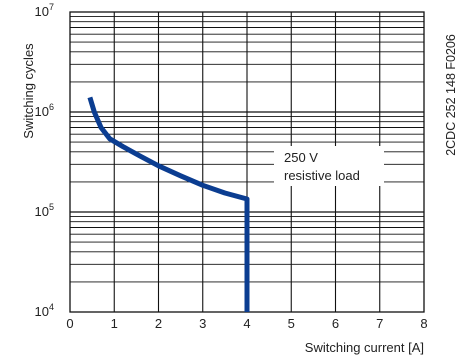 Image resolution: width=467 pixels, height=358 pixels. I want to click on annotation: 250 V resistive load, so click(329, 166).